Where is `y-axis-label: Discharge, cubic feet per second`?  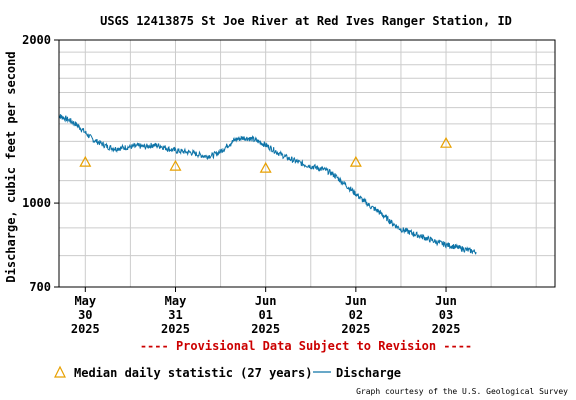
y-axis-label: Discharge, cubic feet per second is located at coordinates (11, 166).